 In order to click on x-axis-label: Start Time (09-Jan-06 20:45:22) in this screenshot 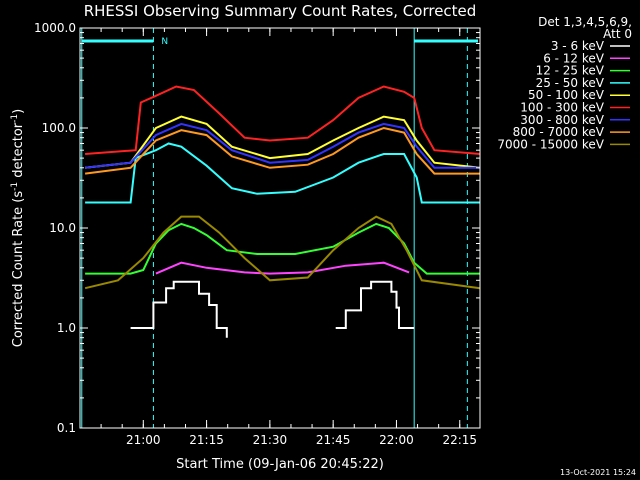, I will do `click(280, 464)`.